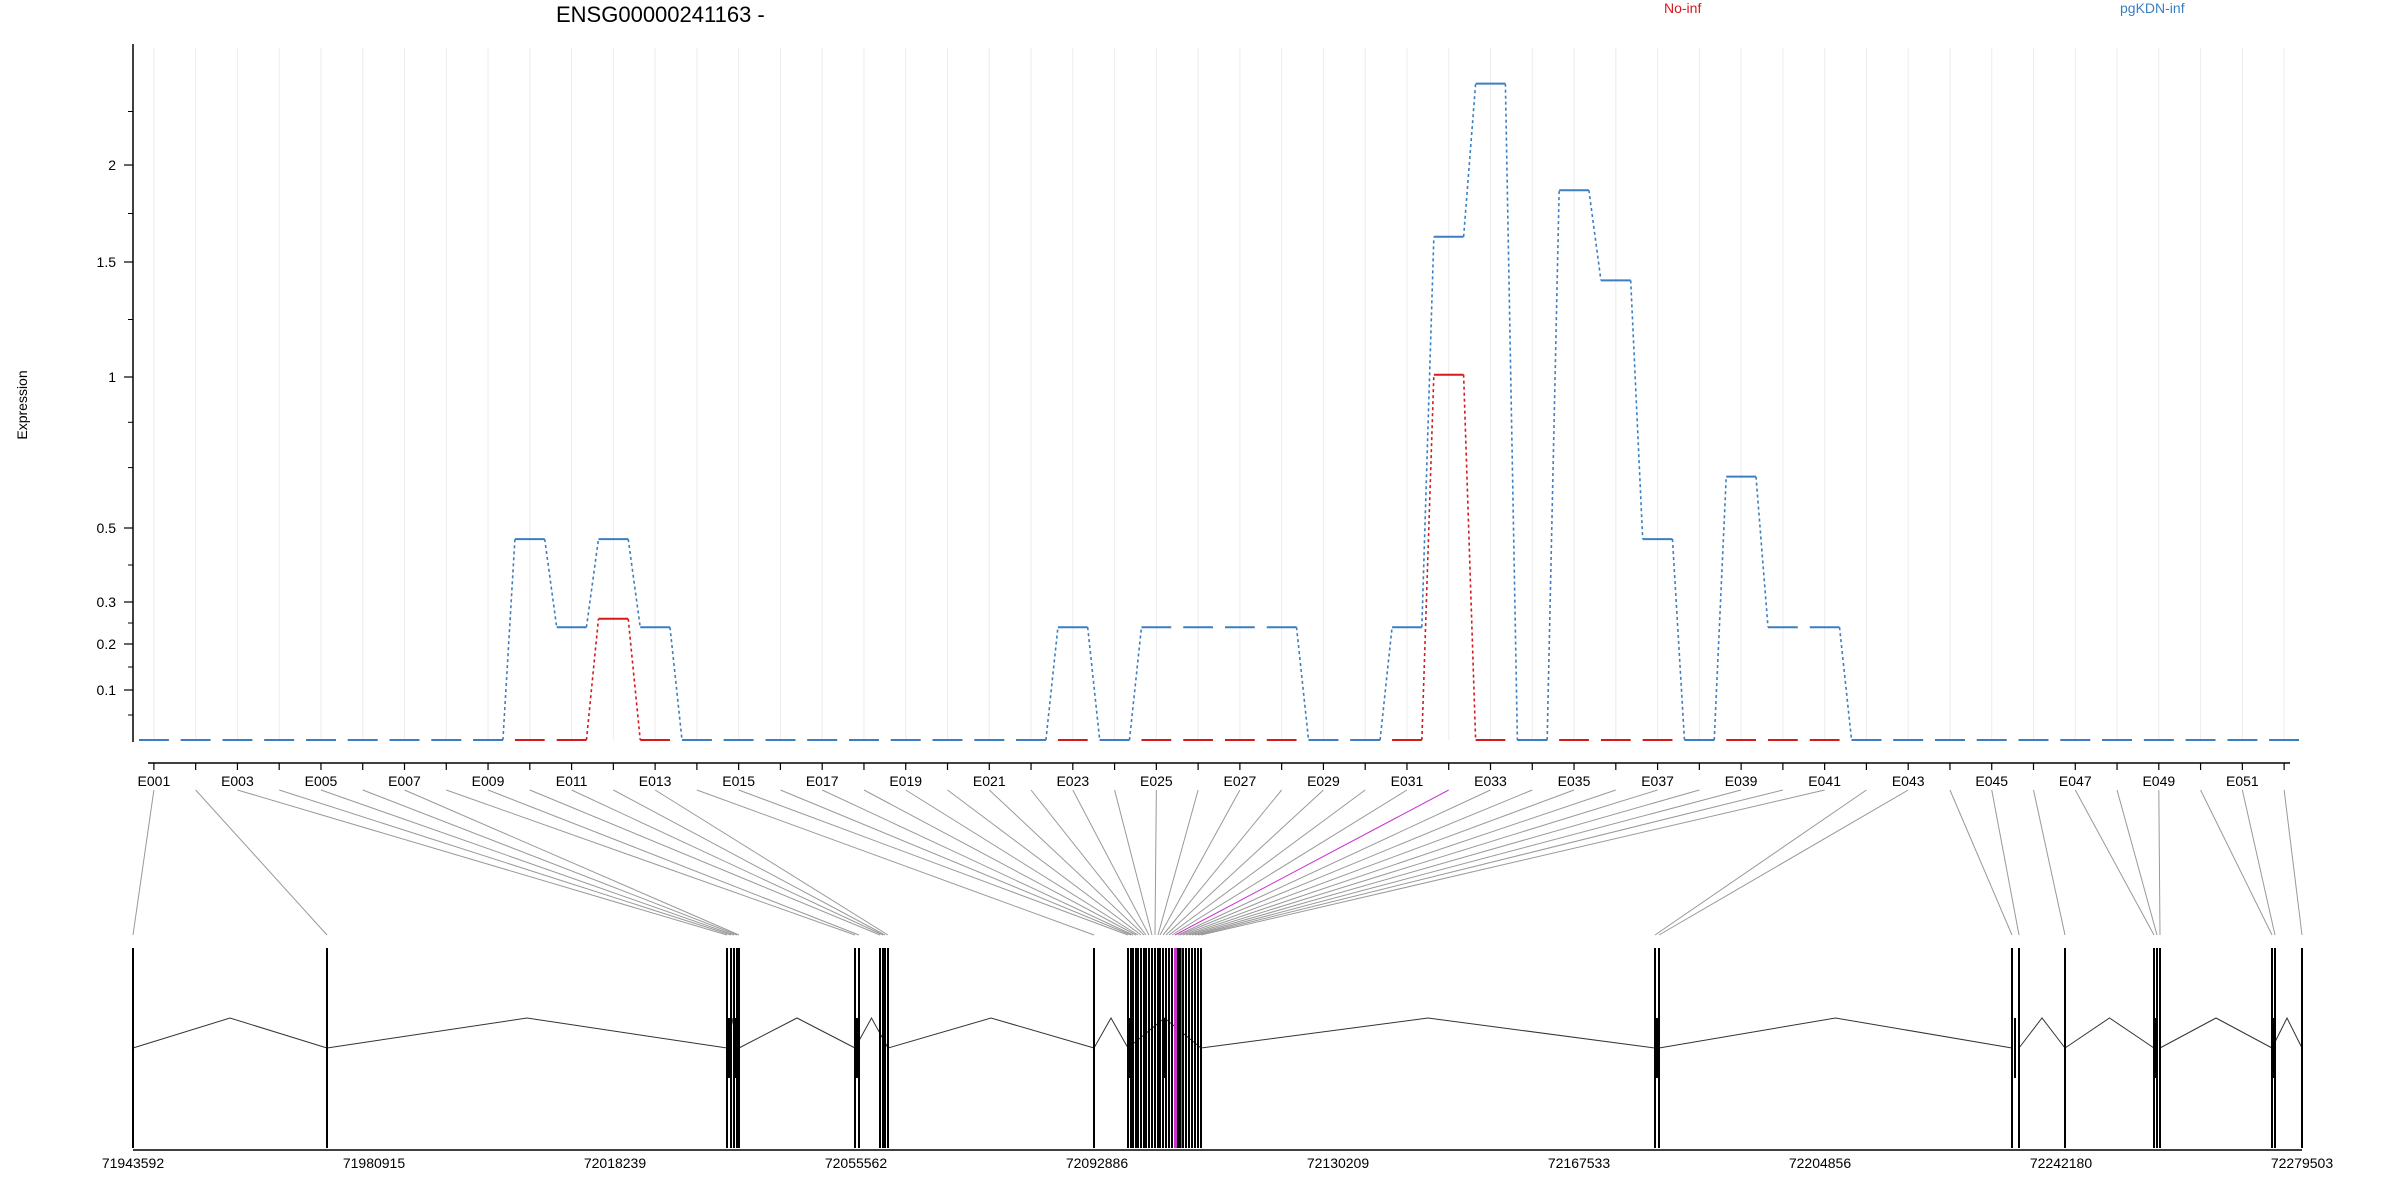 Image resolution: width=2400 pixels, height=1200 pixels. What do you see at coordinates (1824, 781) in the screenshot?
I see `exon-tick-label: E041` at bounding box center [1824, 781].